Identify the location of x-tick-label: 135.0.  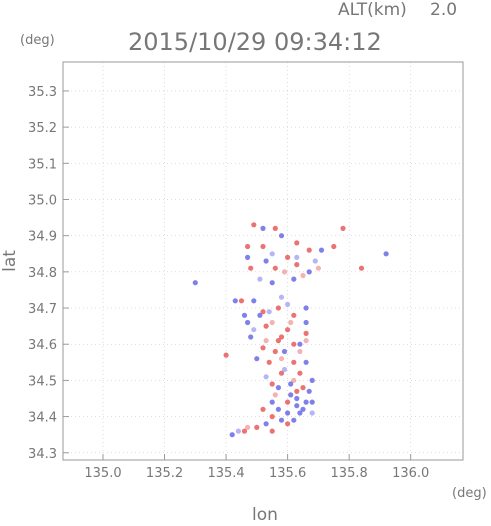
(102, 473).